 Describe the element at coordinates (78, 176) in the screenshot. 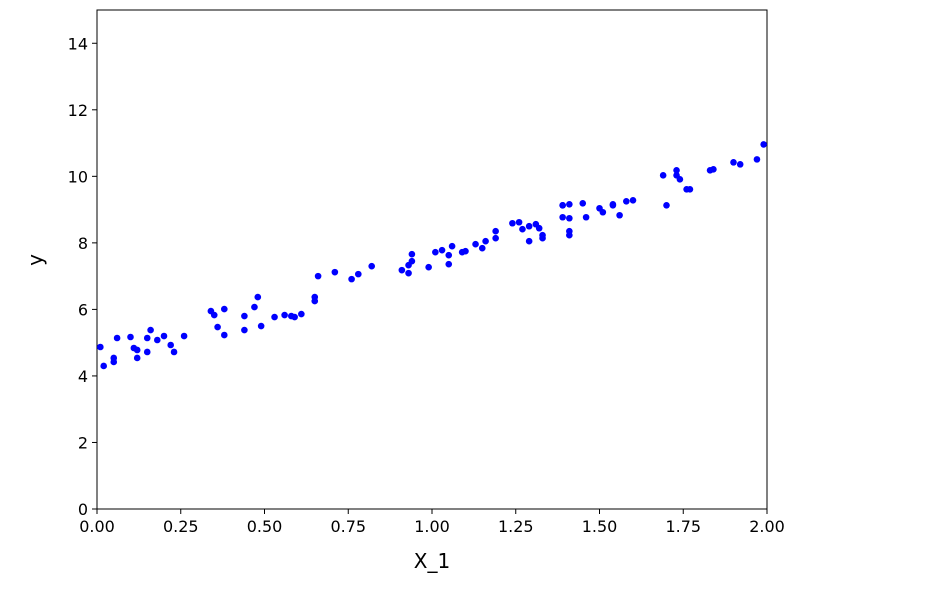

I see `y-tick-label: 10` at that location.